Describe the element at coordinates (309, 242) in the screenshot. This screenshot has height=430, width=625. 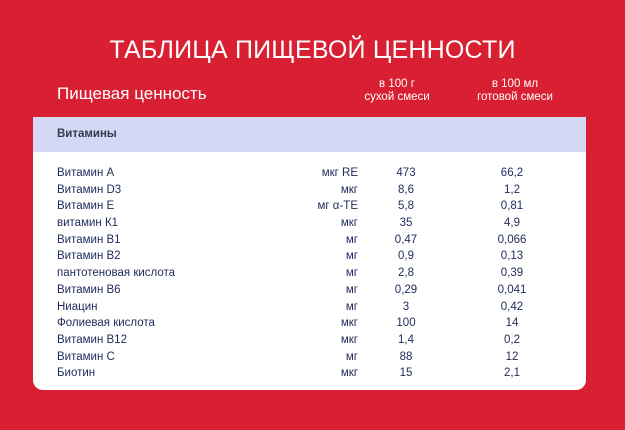
I see `table-row: Витамин B1 мг 0,47 0,066` at that location.